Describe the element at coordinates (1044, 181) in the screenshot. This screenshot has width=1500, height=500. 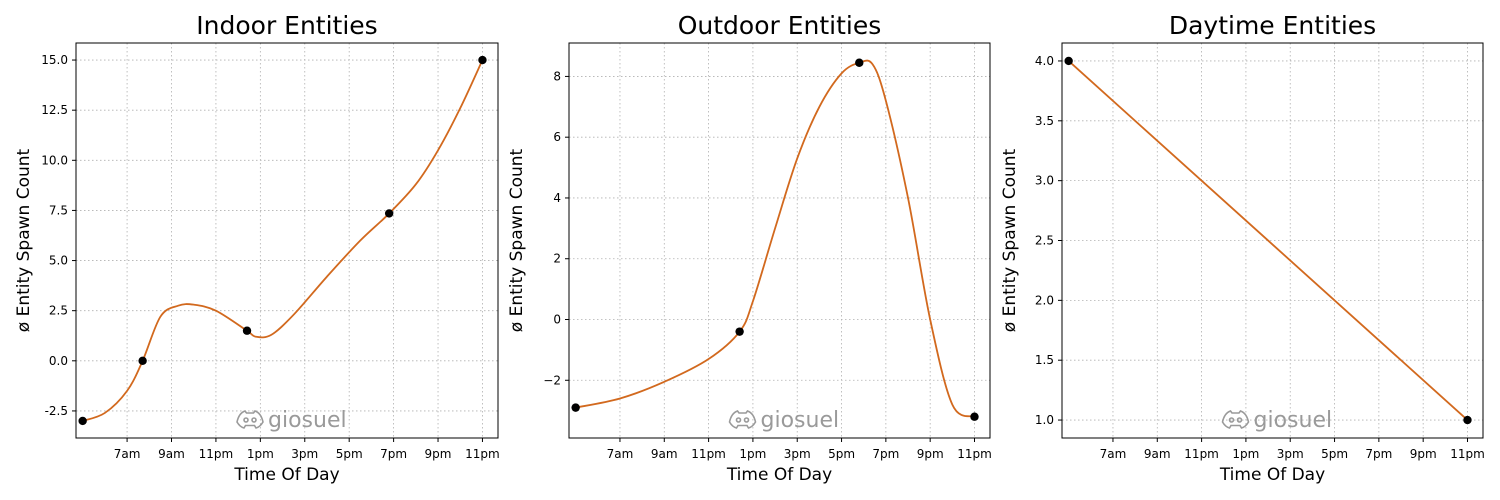
I see `y-tick-label: 3.0` at that location.